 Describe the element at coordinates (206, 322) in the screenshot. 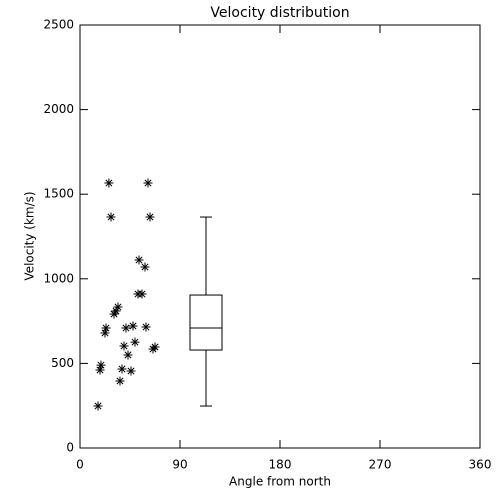

I see `box` at that location.